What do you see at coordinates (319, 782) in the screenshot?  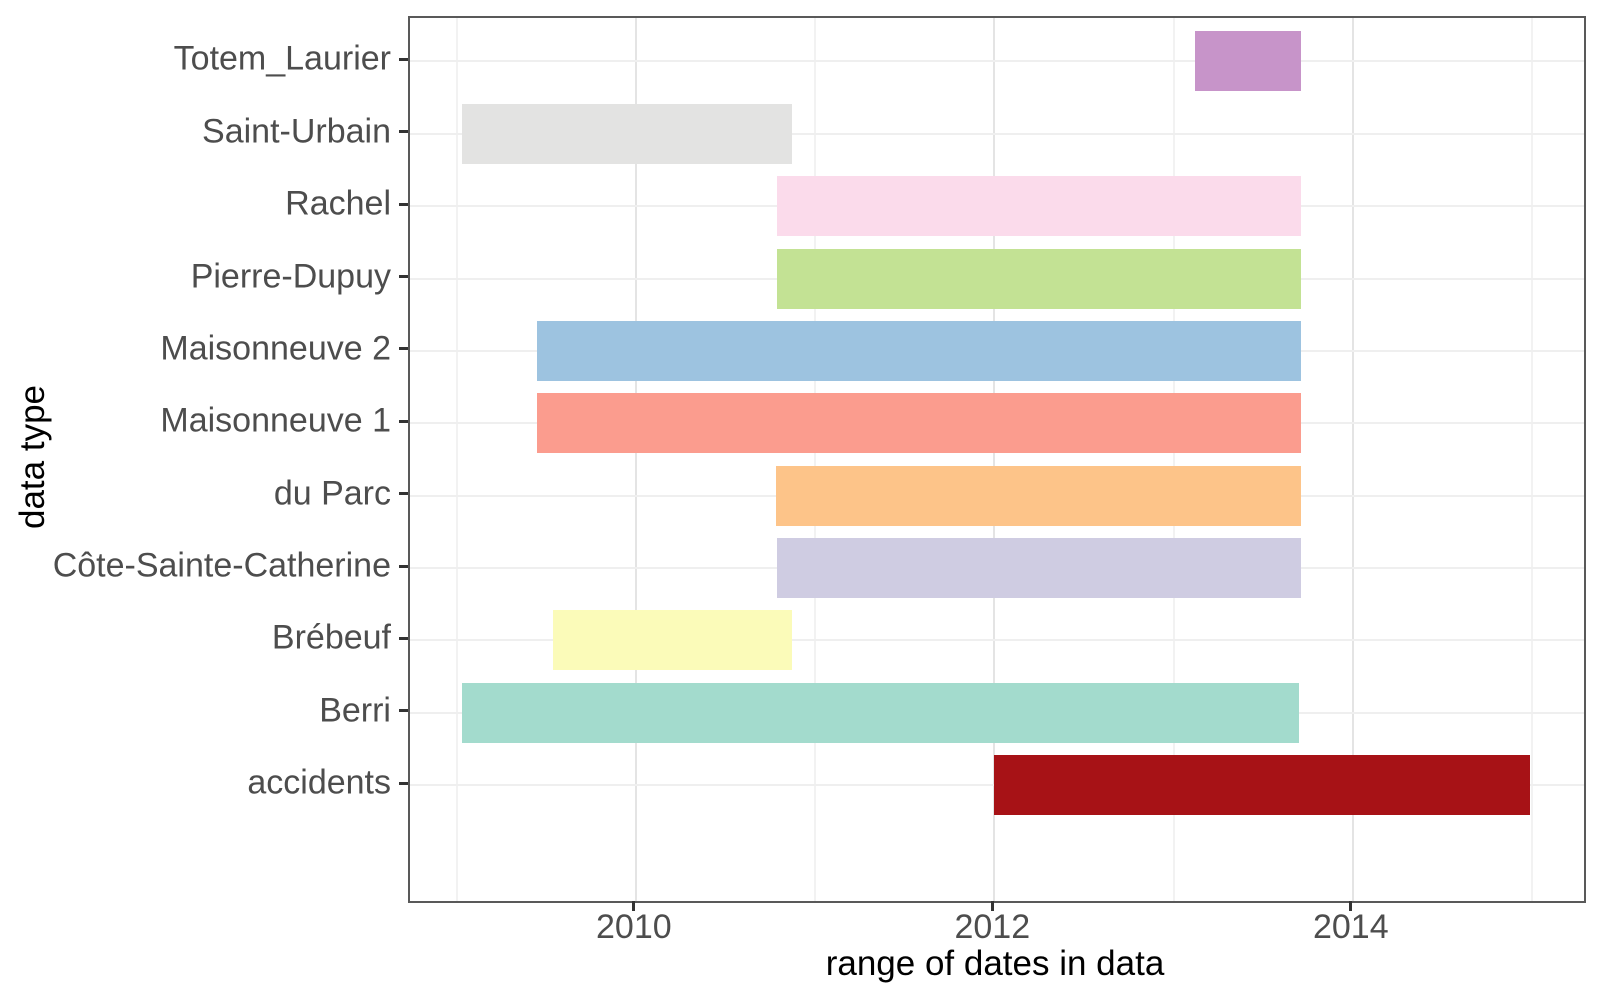 I see `y-tick-label-accidents: accidents` at bounding box center [319, 782].